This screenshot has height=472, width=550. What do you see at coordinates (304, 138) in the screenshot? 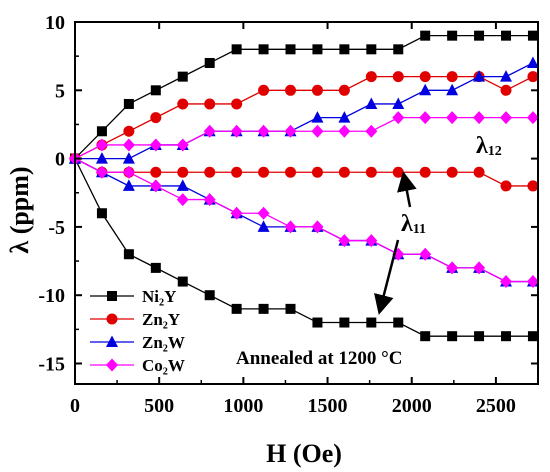
I see `series-λ12-6` at bounding box center [304, 138].